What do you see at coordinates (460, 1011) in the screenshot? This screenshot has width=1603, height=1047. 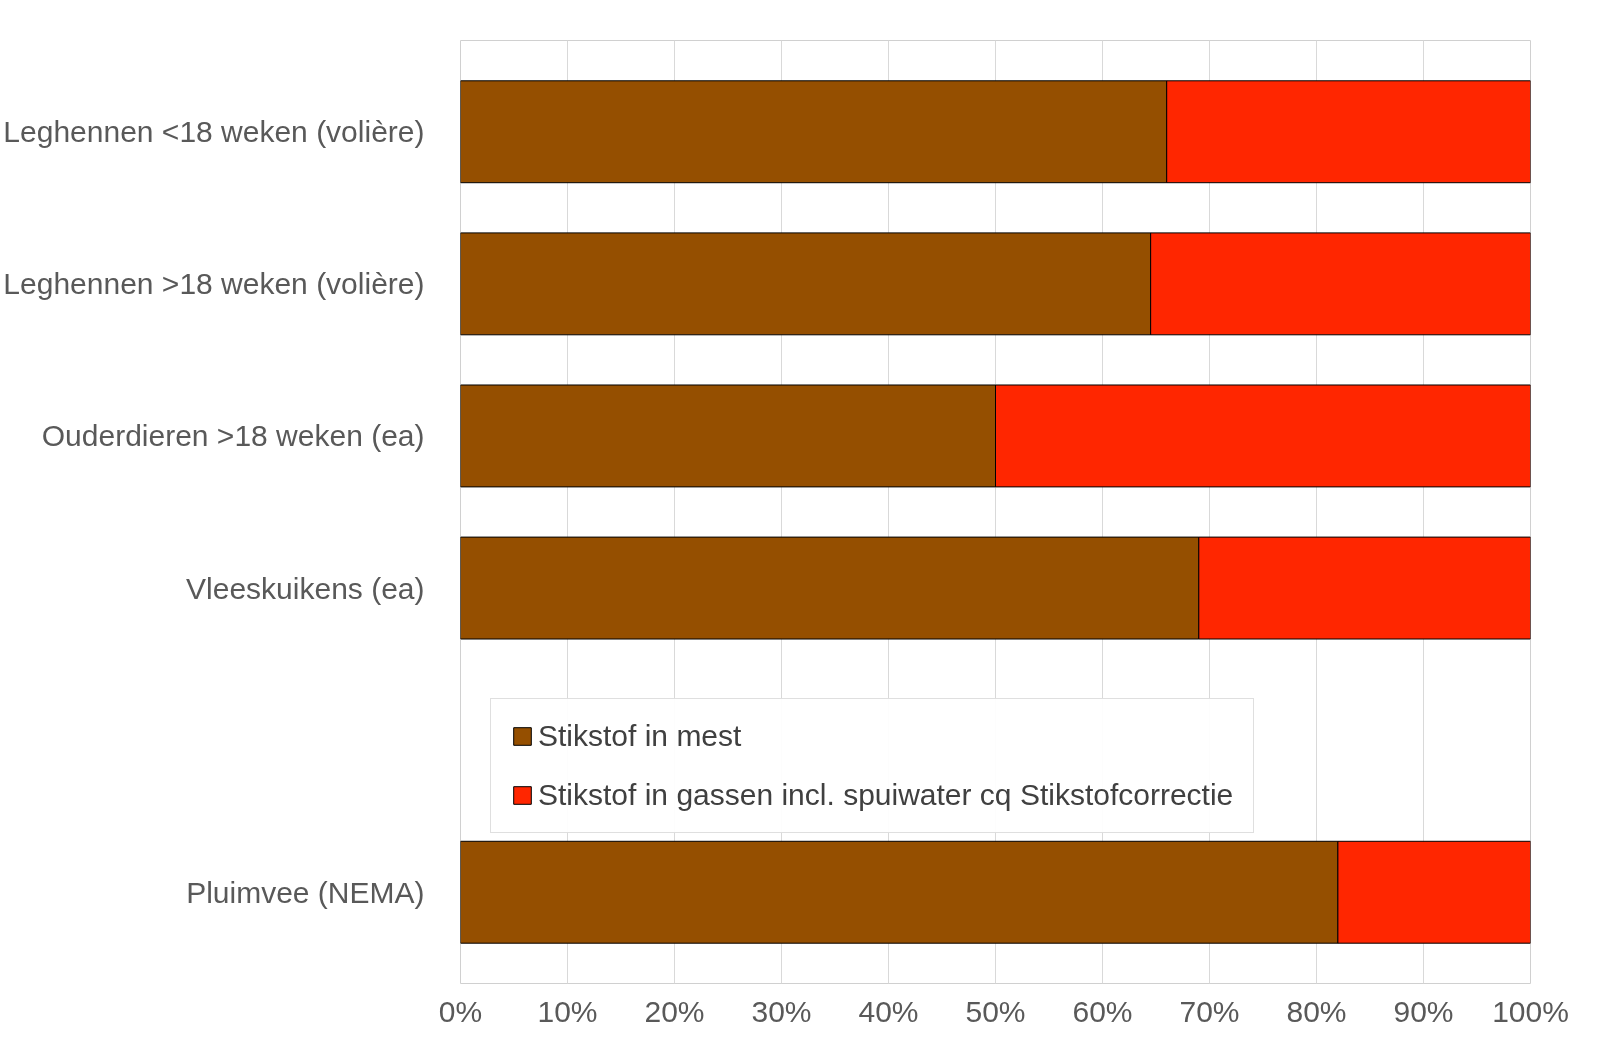 I see `x-tick-label: 0%` at bounding box center [460, 1011].